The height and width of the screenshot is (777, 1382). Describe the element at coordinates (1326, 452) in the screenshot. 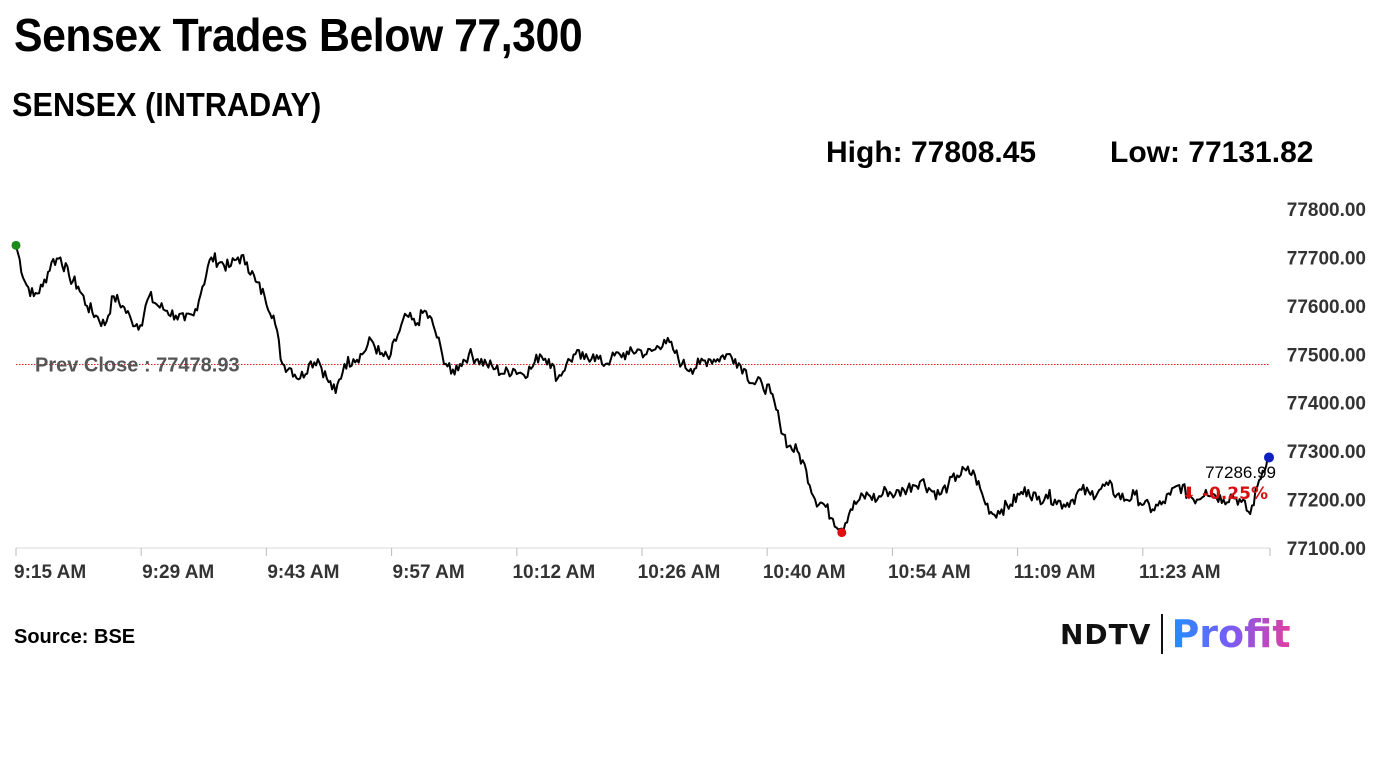

I see `y-tick-label: 77300.00` at that location.